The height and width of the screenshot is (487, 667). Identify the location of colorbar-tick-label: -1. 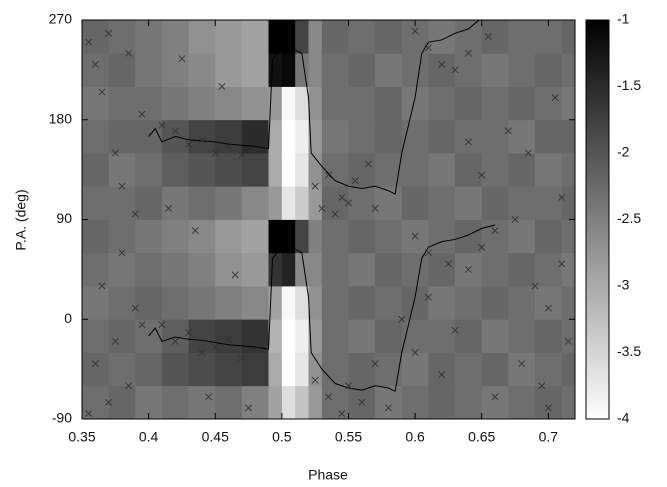
(623, 19).